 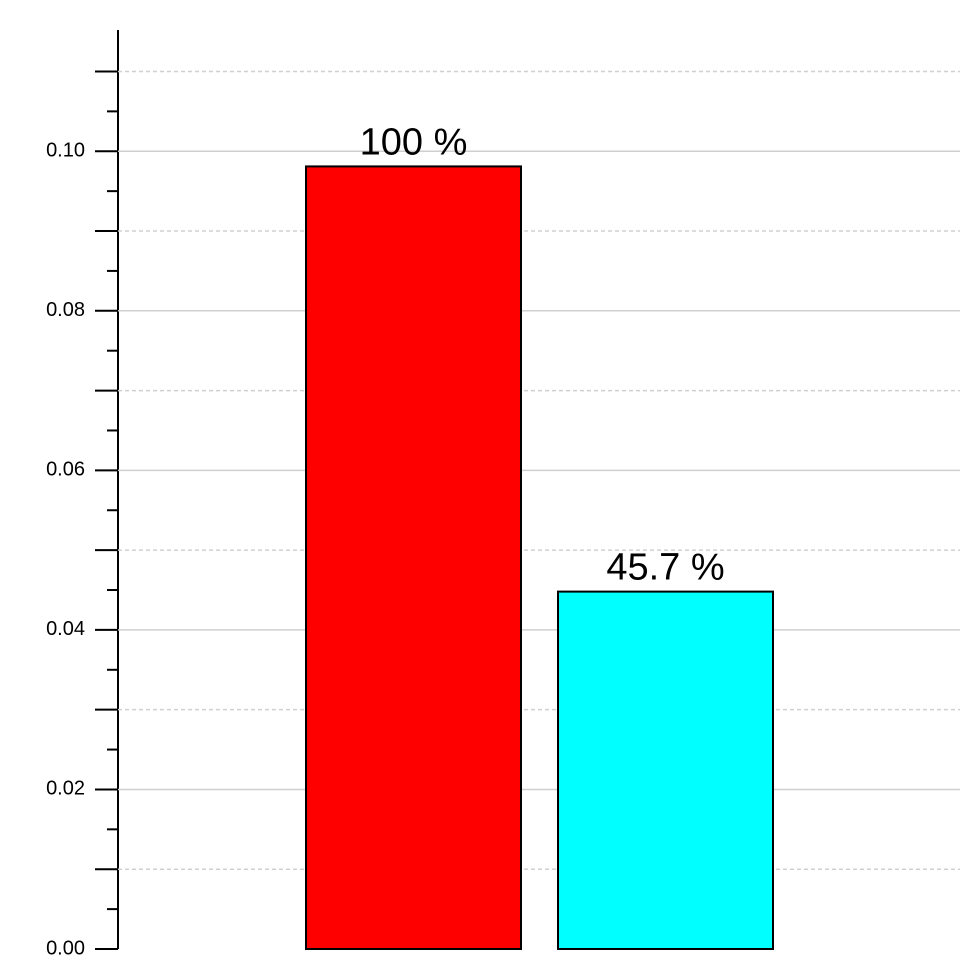 I want to click on y-tick-label: 0.02, so click(x=65, y=789).